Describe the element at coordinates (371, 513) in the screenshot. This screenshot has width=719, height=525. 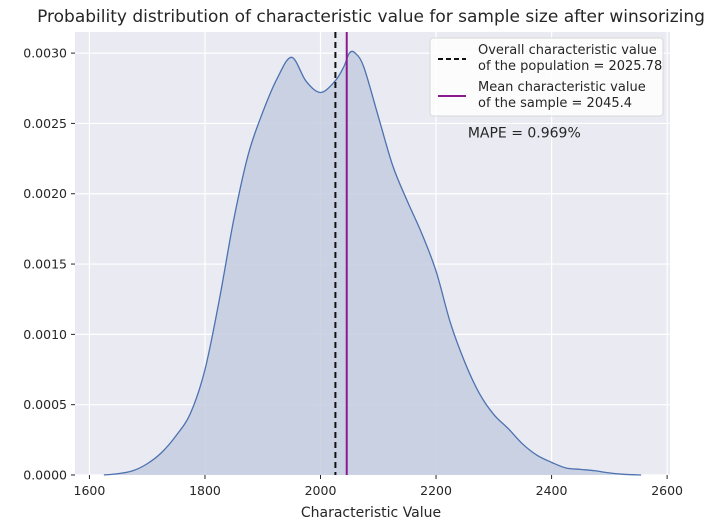
I see `x-axis-label: Characteristic Value` at that location.